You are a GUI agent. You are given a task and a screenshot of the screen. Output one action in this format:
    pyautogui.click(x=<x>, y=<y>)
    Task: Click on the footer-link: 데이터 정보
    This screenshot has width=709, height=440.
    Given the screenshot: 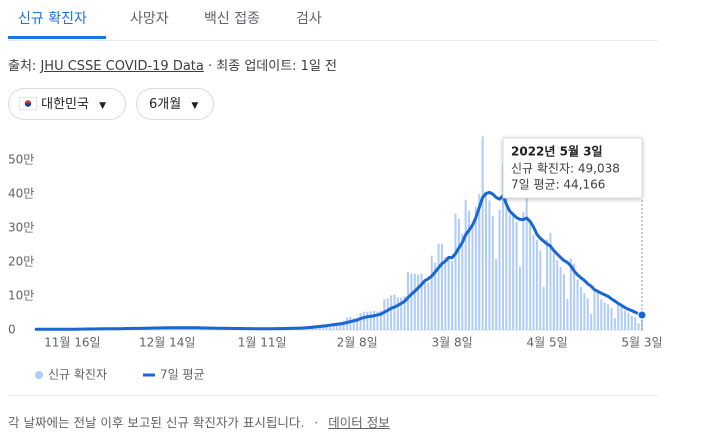 What is the action you would take?
    pyautogui.click(x=359, y=422)
    